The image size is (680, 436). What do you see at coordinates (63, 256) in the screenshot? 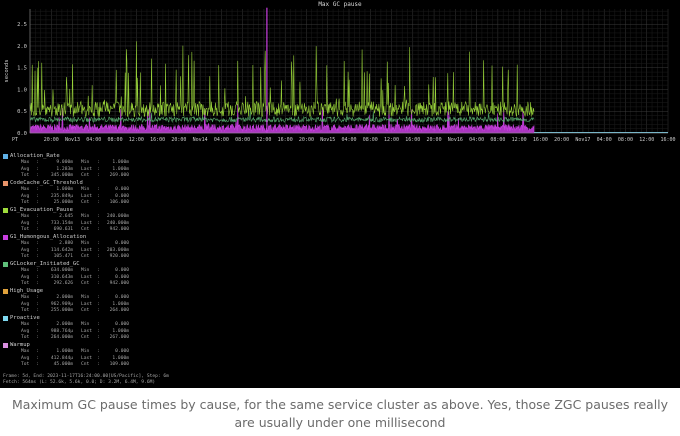
I see `legend-stat-cell: 105.471` at bounding box center [63, 256].